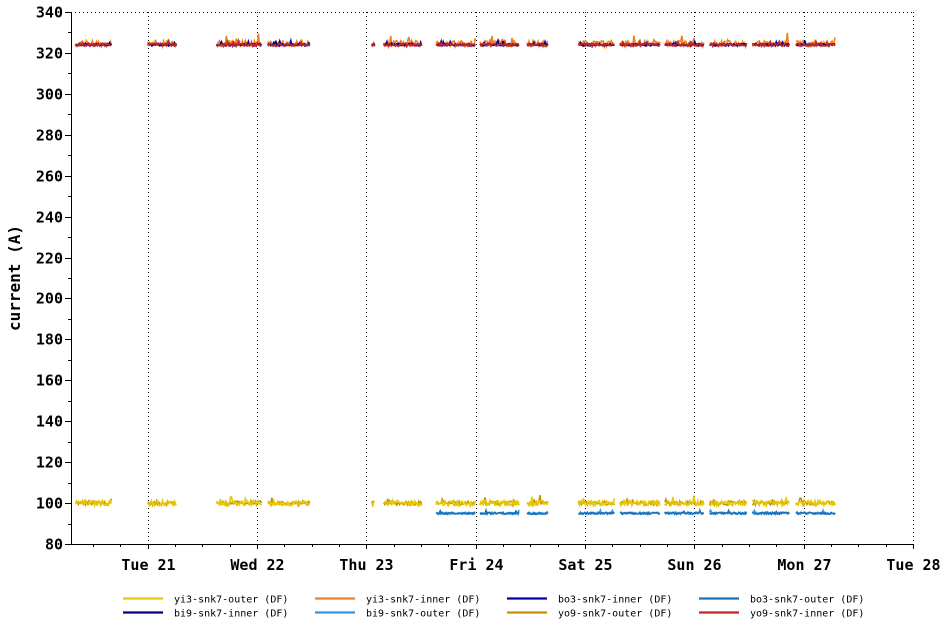  Describe the element at coordinates (231, 614) in the screenshot. I see `legend-label: bi9-snk7-inner (DF)` at that location.